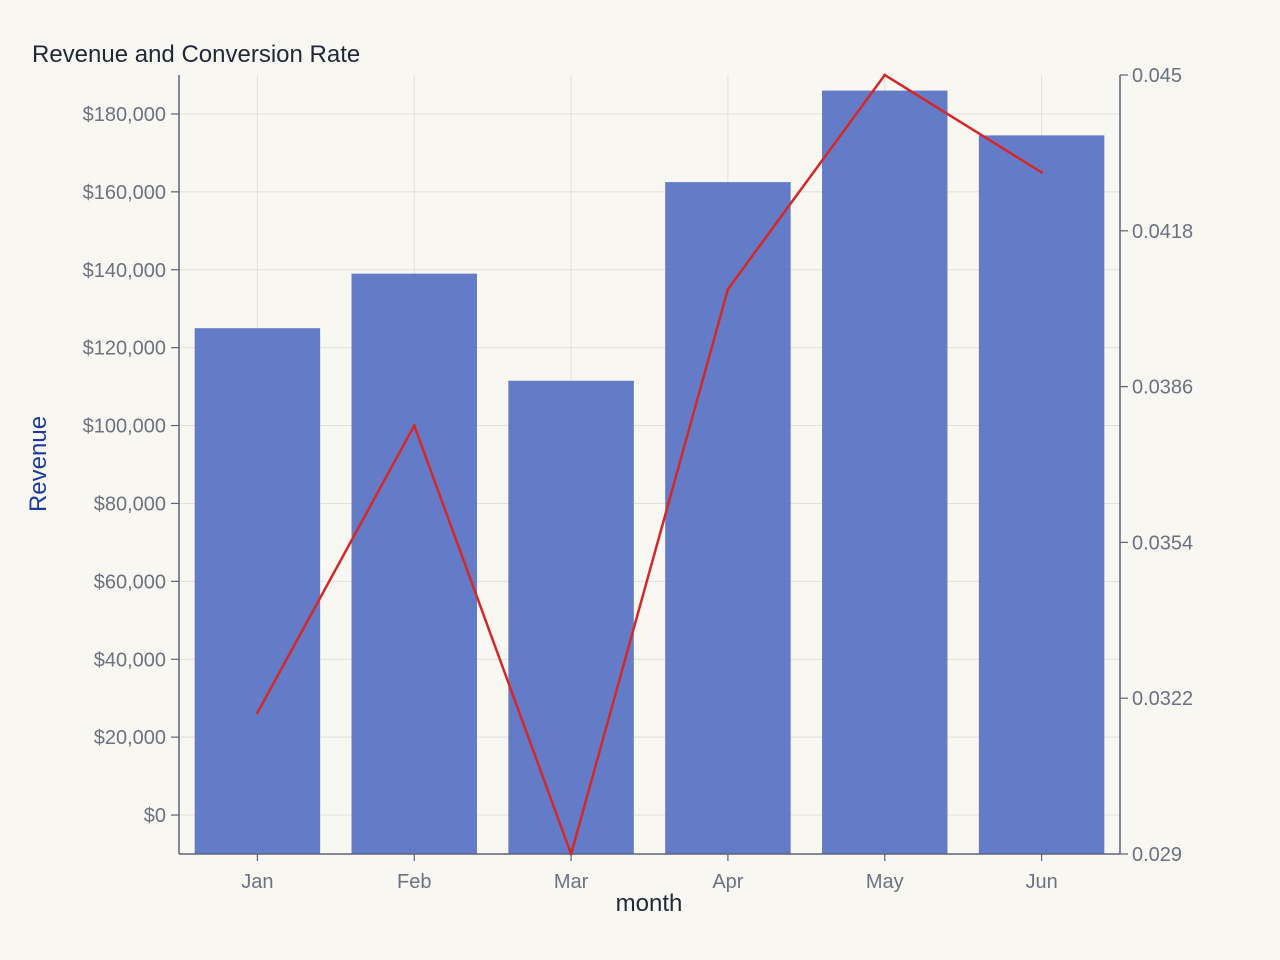 The height and width of the screenshot is (960, 1280). Describe the element at coordinates (130, 660) in the screenshot. I see `y-tick-label: $40,000` at that location.